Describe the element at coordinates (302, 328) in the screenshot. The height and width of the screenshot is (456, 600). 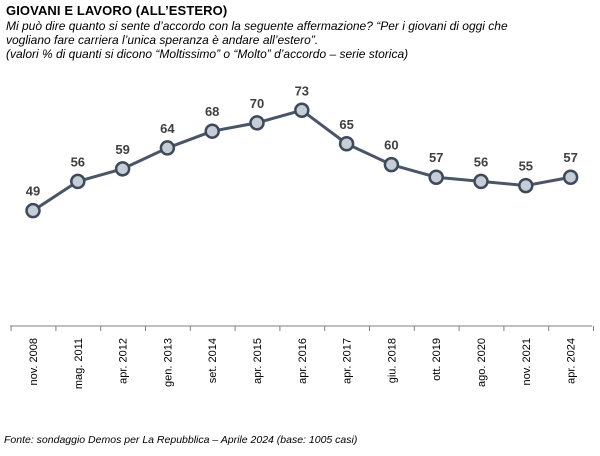
I see `x-axis` at that location.